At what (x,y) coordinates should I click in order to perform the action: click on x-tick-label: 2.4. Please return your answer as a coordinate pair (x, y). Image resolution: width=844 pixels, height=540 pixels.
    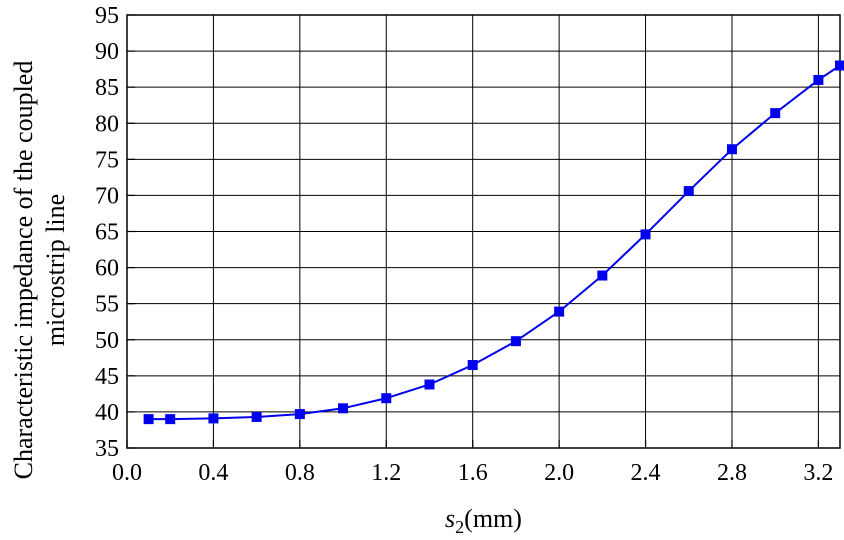
    Looking at the image, I should click on (646, 473).